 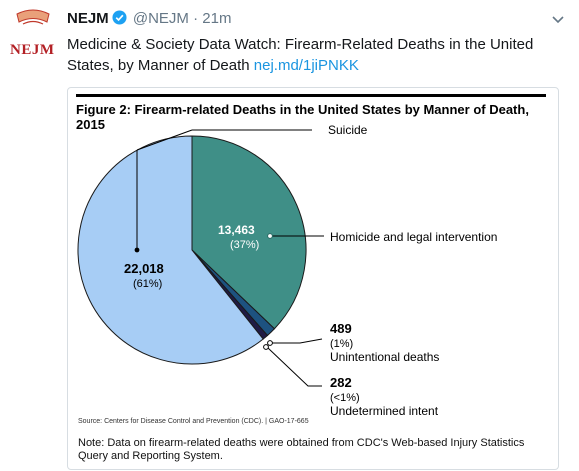 I want to click on homicide-slice, so click(x=249, y=232).